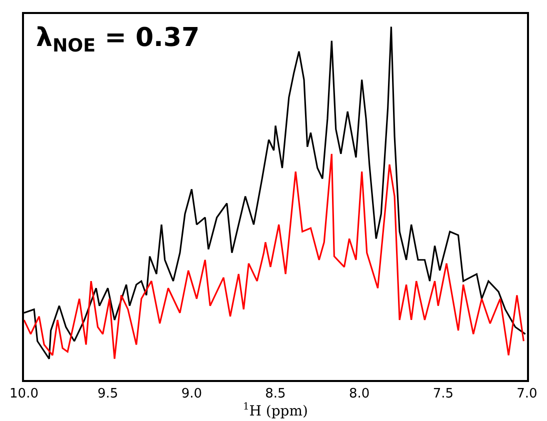 This screenshot has height=421, width=547. Describe the element at coordinates (118, 39) in the screenshot. I see `annotation: λ$_{NOE}$ = 0.37` at that location.